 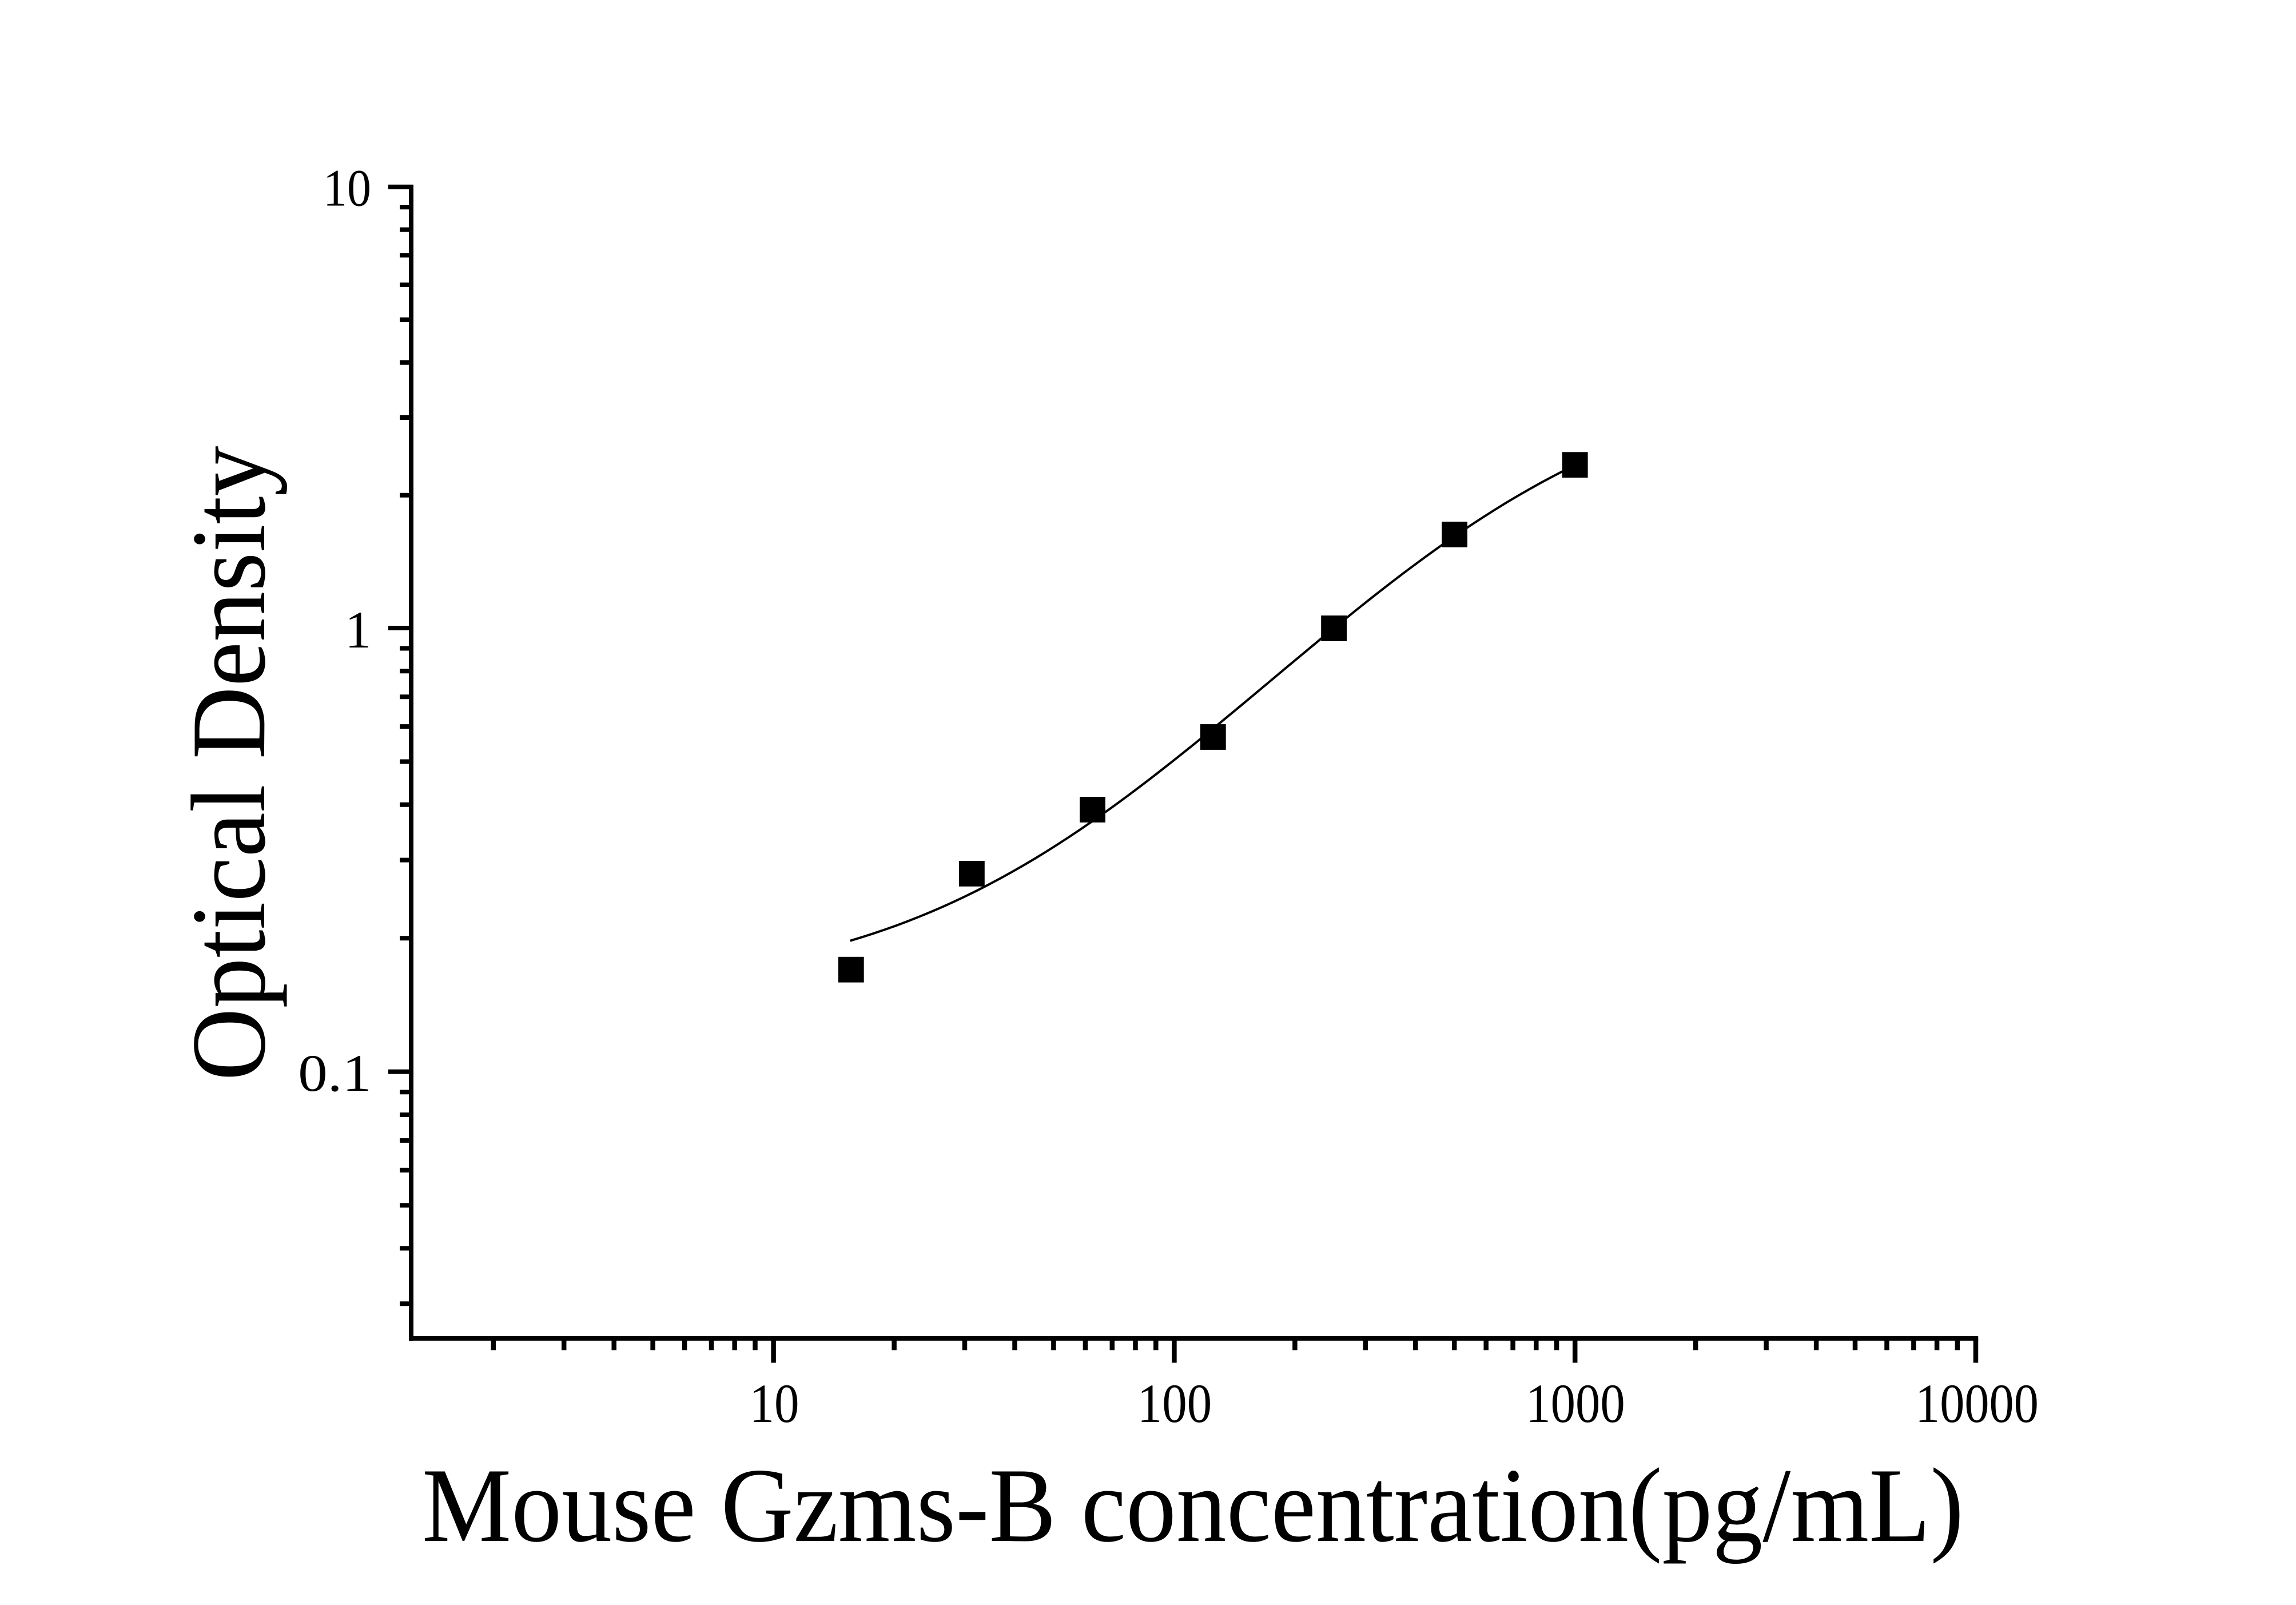 What do you see at coordinates (1193, 1505) in the screenshot?
I see `svg-text:Mouse Gzms-B concentration(pg/: Mouse Gzms-B concentration(pg/mL)` at bounding box center [1193, 1505].